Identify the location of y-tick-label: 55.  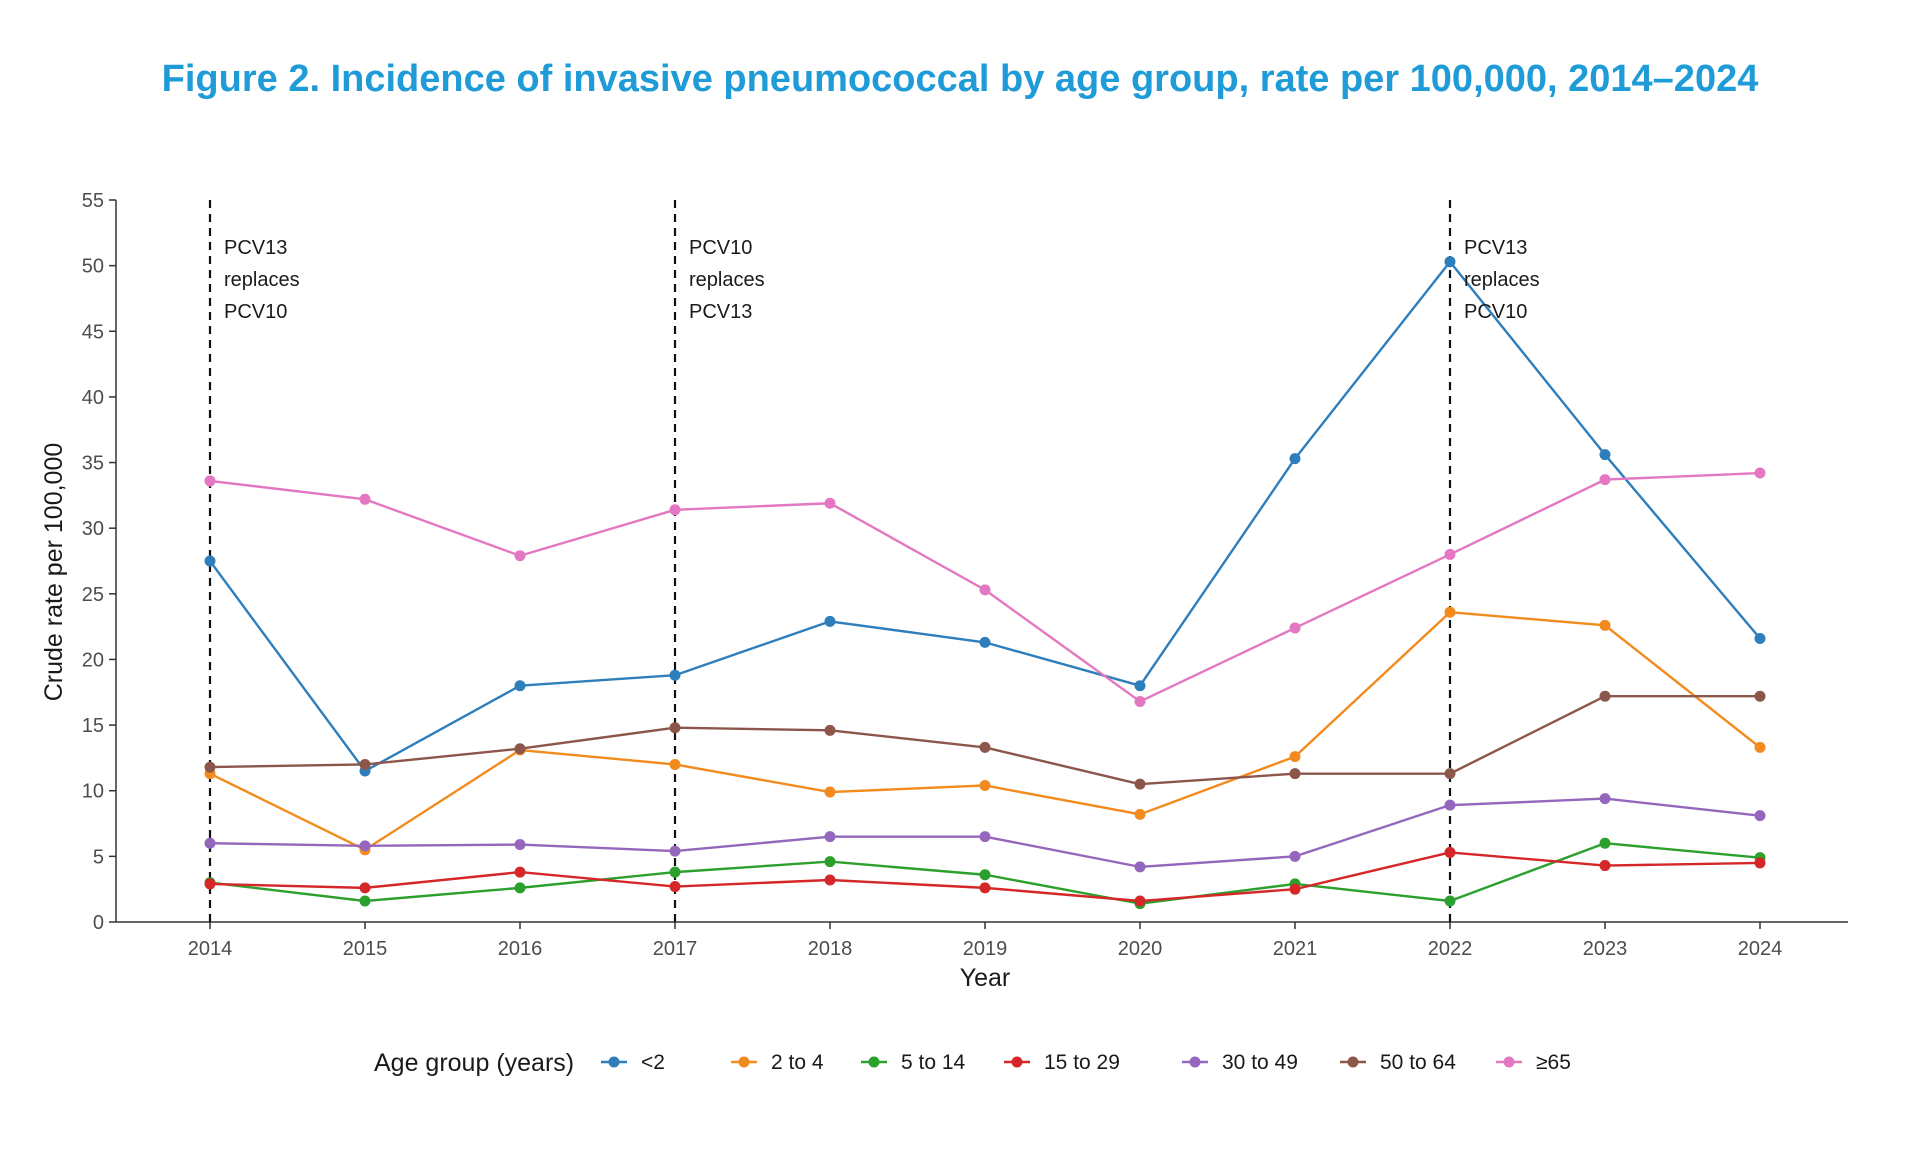
(93, 201).